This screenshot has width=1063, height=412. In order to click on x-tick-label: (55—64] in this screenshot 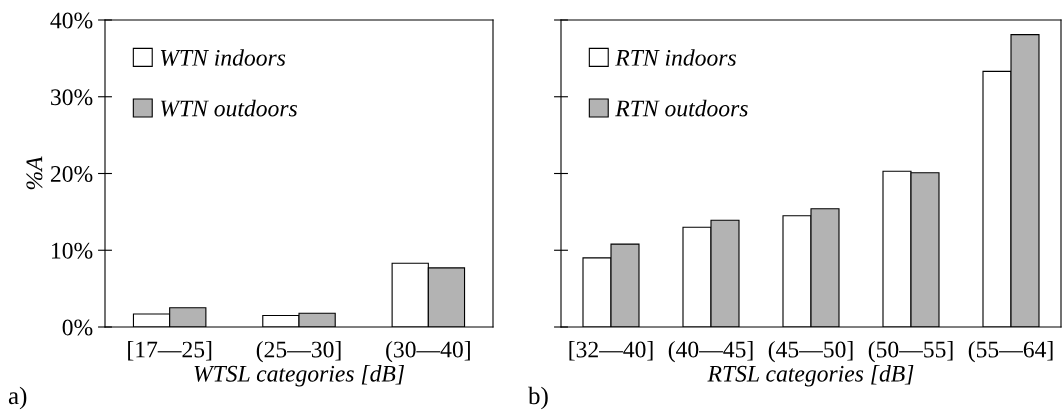, I will do `click(1010, 351)`.